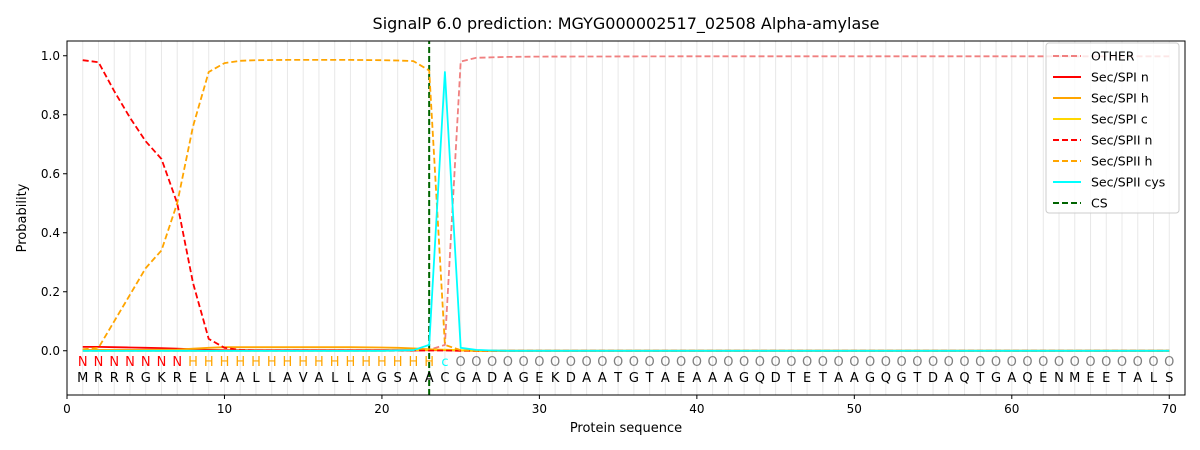 The height and width of the screenshot is (450, 1200). I want to click on y-tick-label: 1.0, so click(50, 56).